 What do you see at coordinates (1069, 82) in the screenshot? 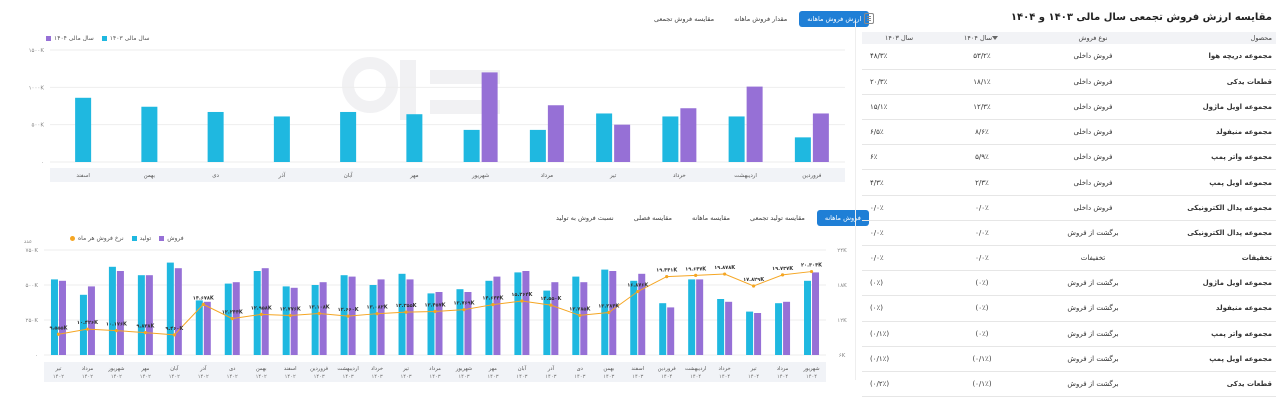
I see `table-row: قطعات یدکی فروش داخلی ۱۸/۱٪ ۲۰/۳٪` at bounding box center [1069, 82].